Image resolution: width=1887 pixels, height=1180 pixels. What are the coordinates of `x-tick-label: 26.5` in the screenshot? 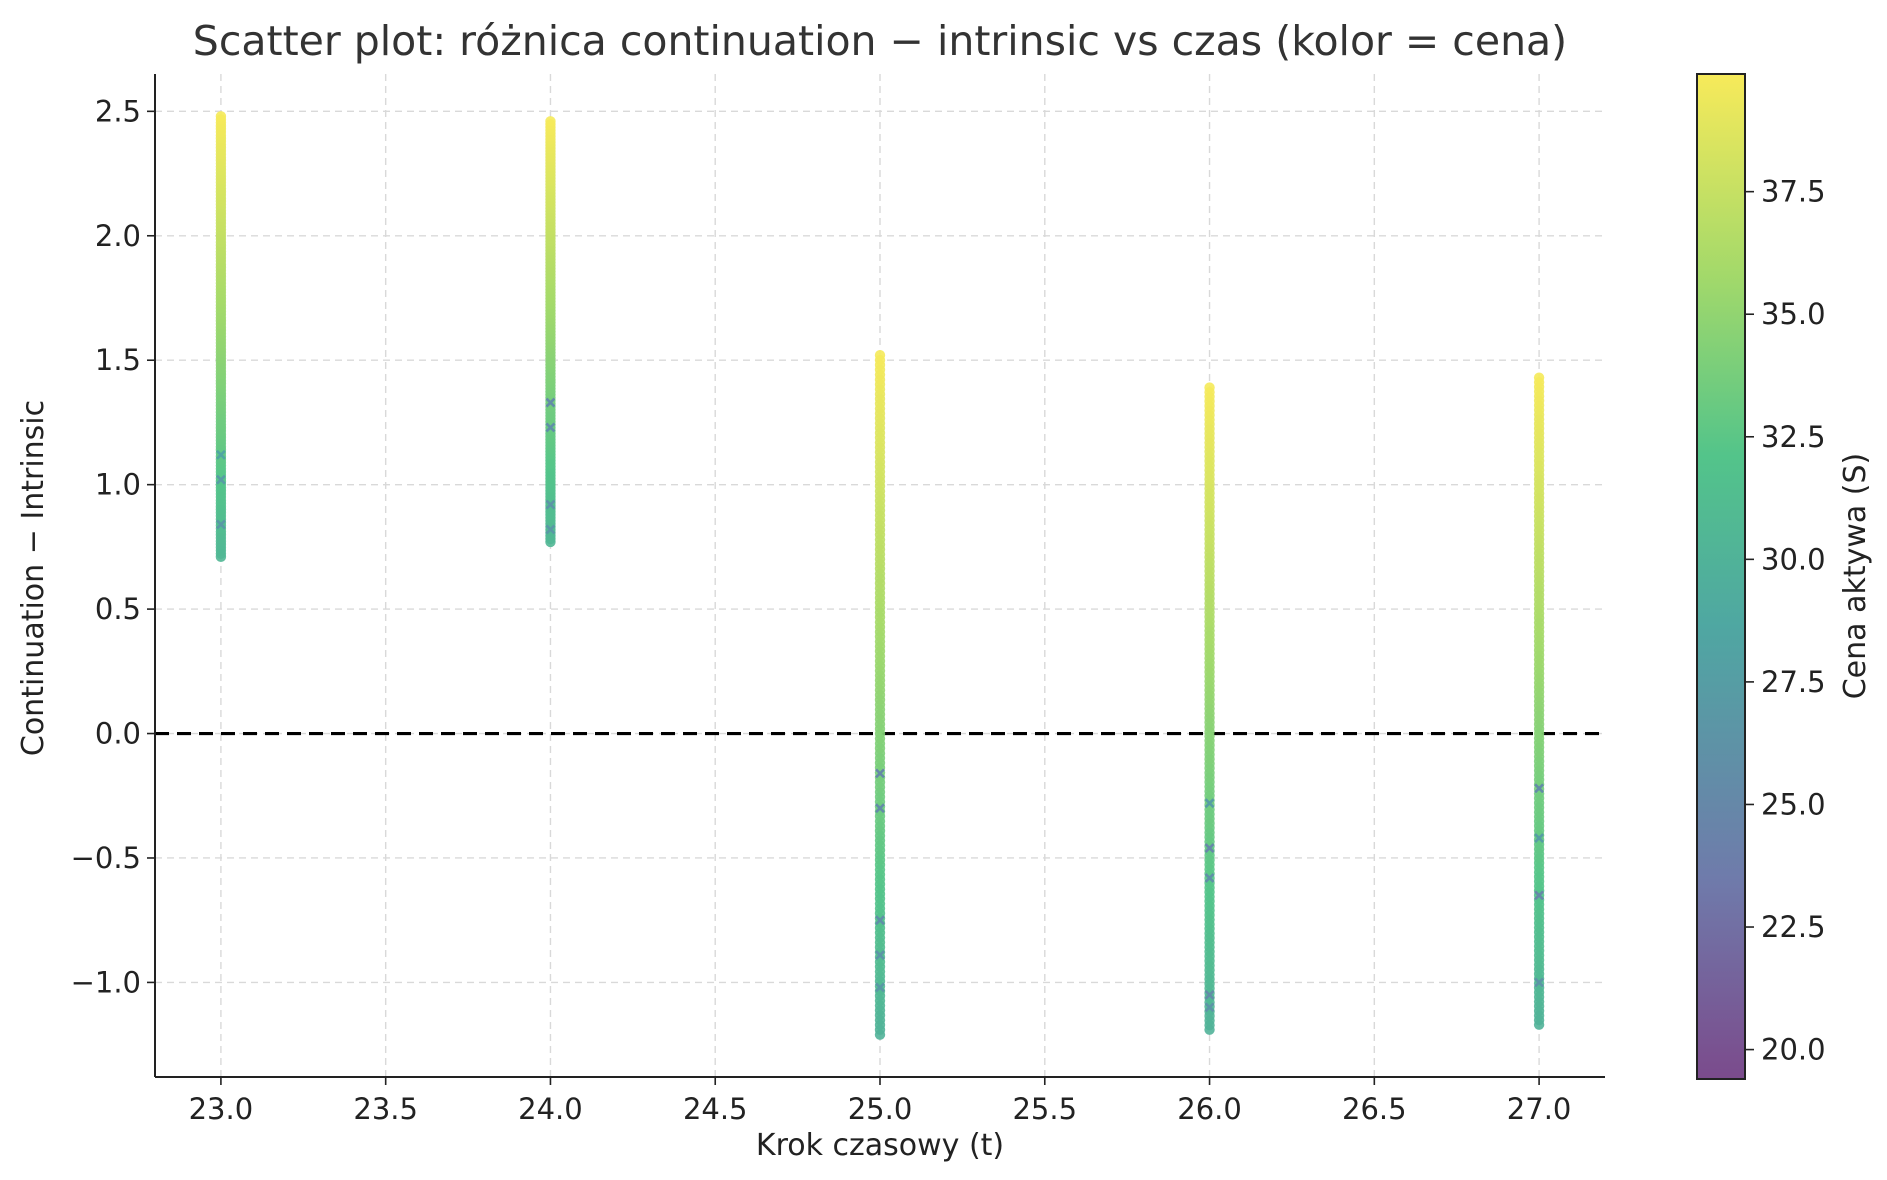 It's located at (1374, 1109).